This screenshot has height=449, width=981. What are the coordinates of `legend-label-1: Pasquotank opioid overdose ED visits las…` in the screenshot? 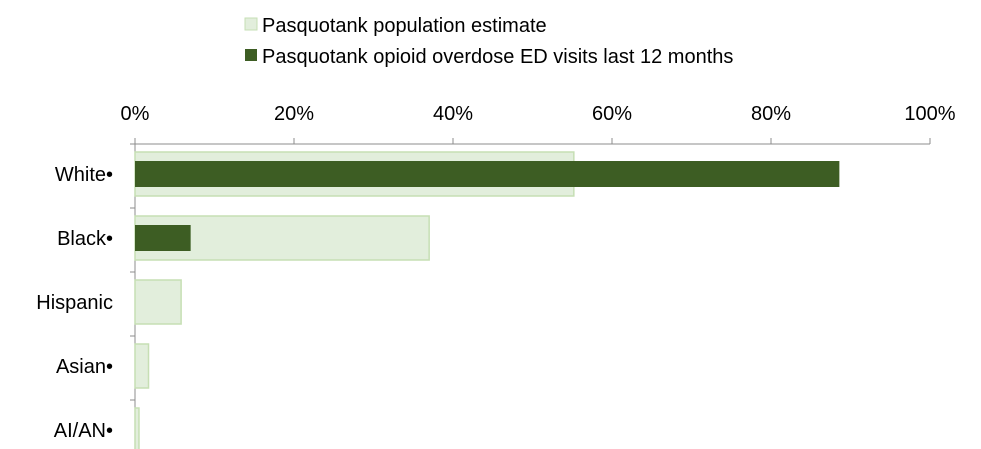 It's located at (497, 57).